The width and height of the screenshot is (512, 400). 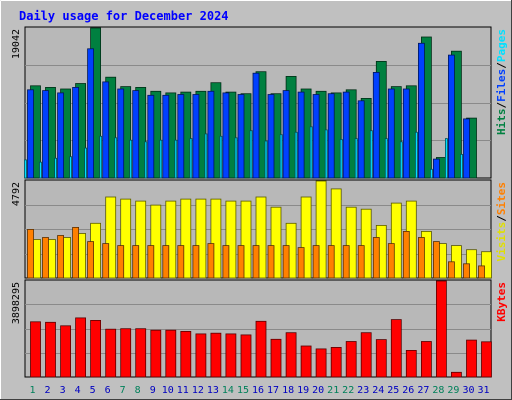 What do you see at coordinates (243, 390) in the screenshot?
I see `x-tick-label-day-15: 15` at bounding box center [243, 390].